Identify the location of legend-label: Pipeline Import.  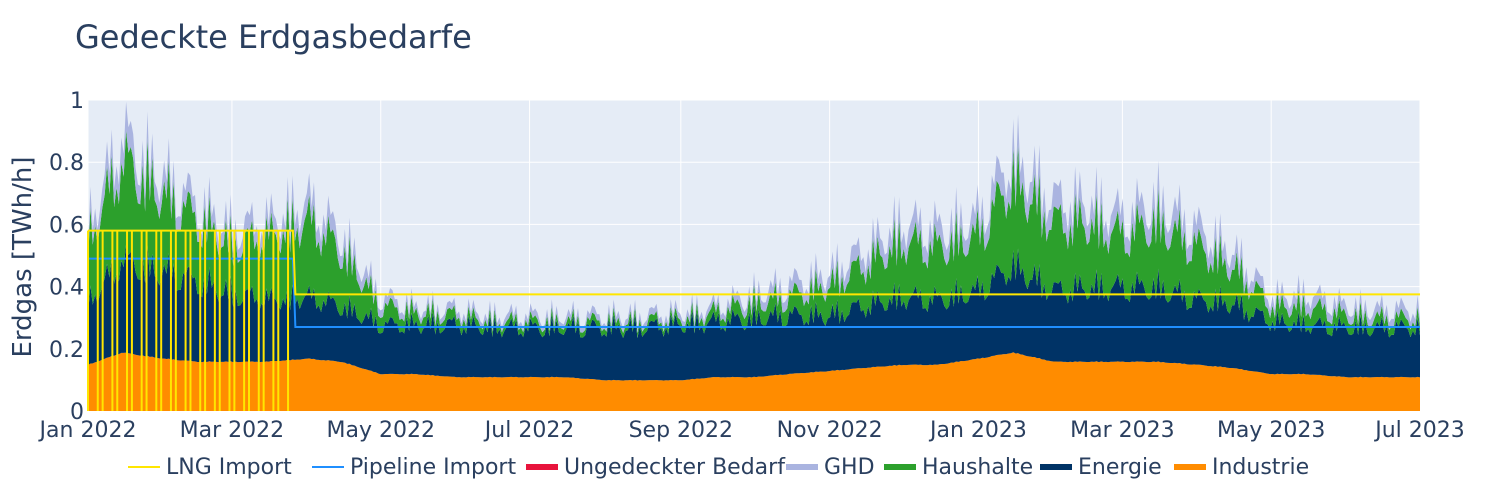
(433, 467).